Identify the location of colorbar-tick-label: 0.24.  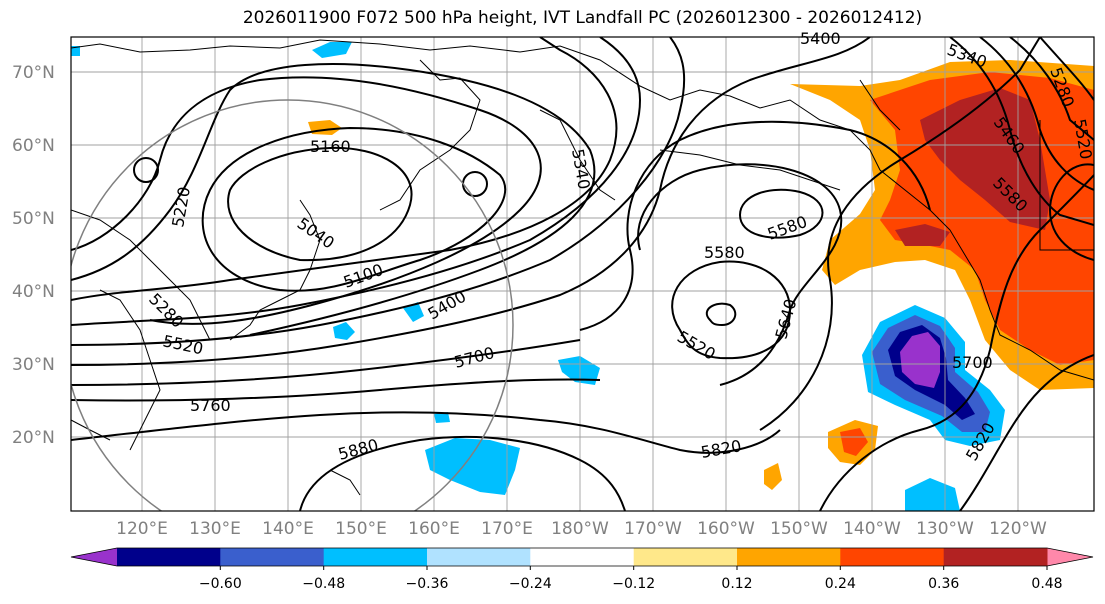
(840, 584).